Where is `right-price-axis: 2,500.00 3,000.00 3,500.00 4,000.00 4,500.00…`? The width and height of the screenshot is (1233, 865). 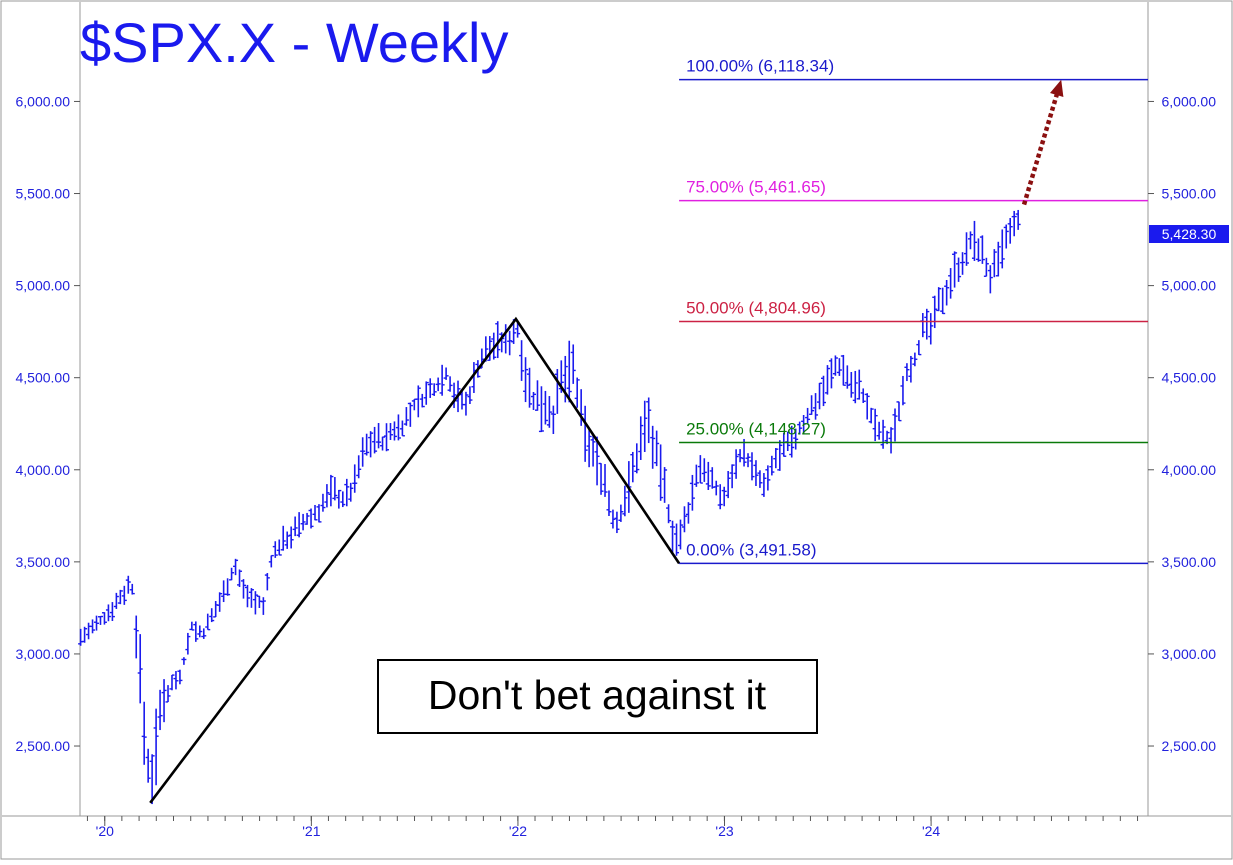 right-price-axis: 2,500.00 3,000.00 3,500.00 4,000.00 4,500.00… is located at coordinates (1182, 423).